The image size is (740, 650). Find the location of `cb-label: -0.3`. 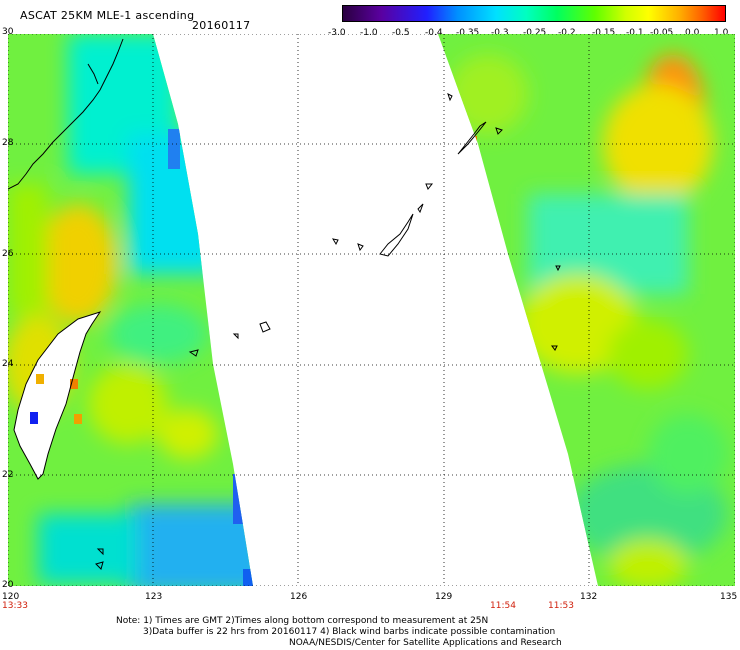

cb-label: -0.3 is located at coordinates (500, 33).